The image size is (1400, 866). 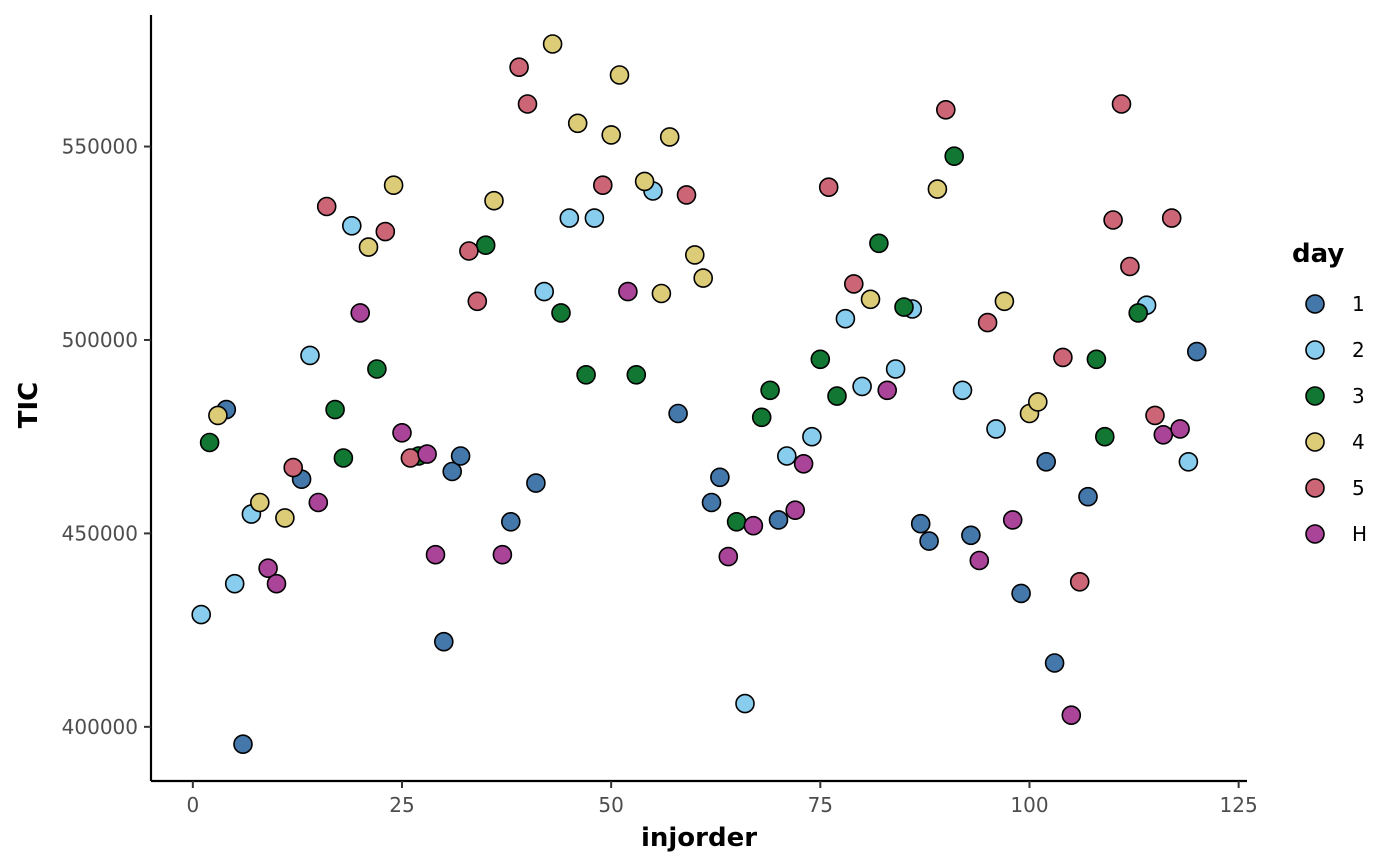 I want to click on y-tick-label: 550000, so click(x=100, y=147).